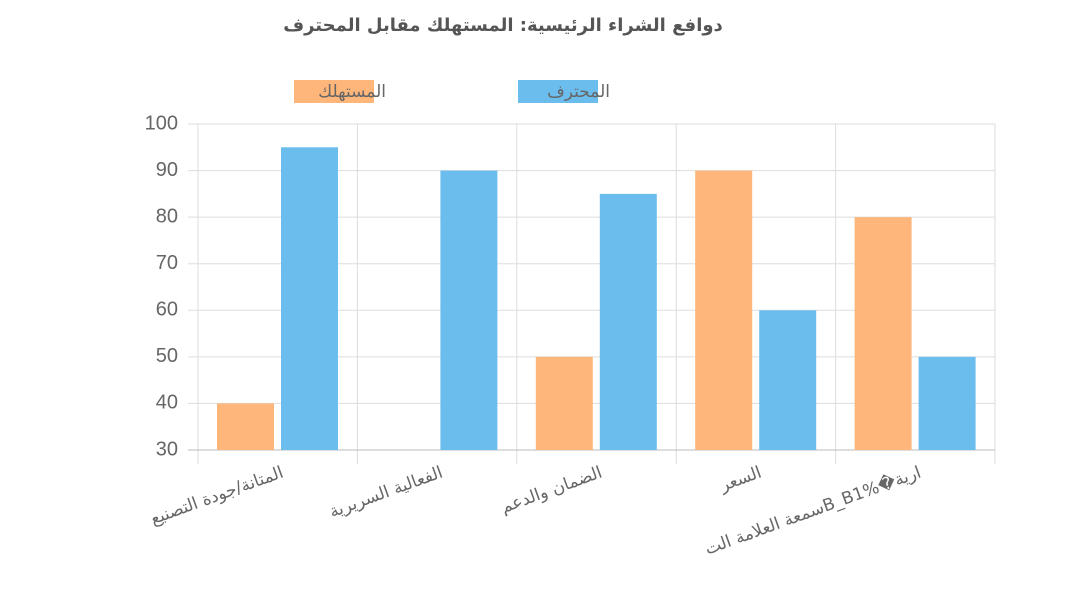  Describe the element at coordinates (386, 493) in the screenshot. I see `x-tick-label: الفعالية السريرية` at that location.